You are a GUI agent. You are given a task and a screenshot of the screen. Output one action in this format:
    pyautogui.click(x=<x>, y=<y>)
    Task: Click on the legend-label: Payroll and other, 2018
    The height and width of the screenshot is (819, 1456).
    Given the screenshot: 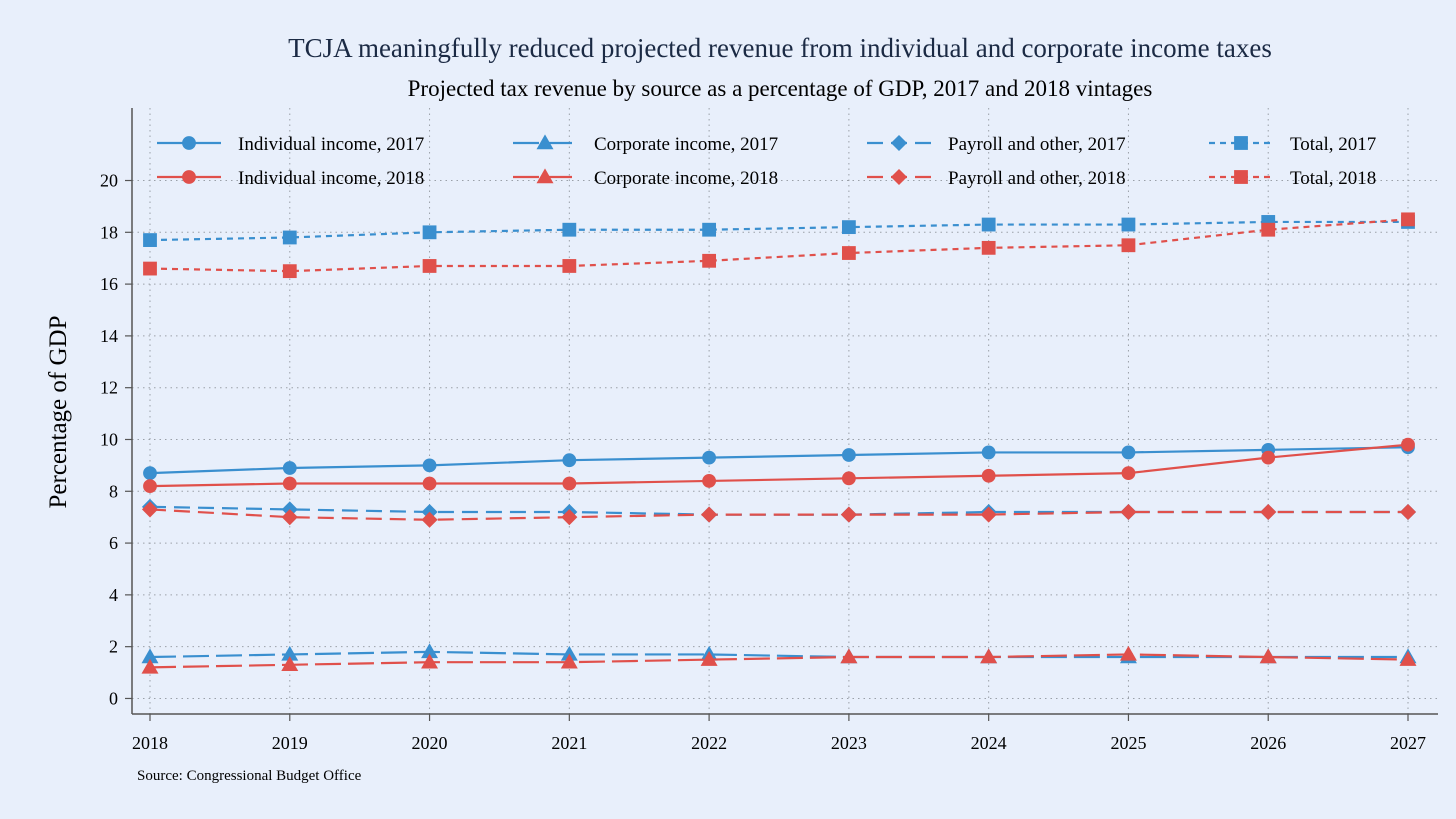 What is the action you would take?
    pyautogui.click(x=1037, y=178)
    